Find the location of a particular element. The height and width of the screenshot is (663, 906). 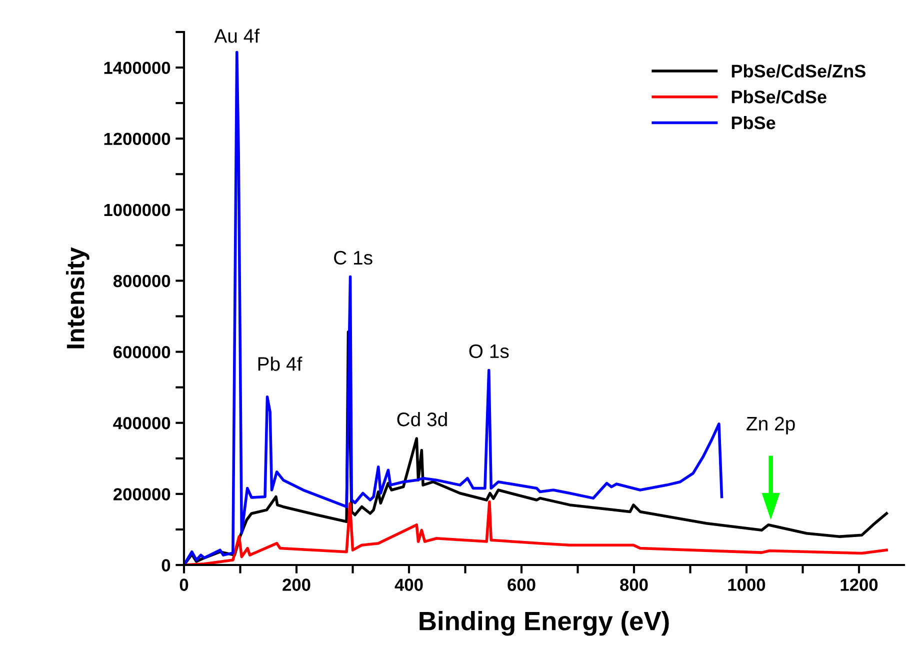

x-axis-title: Binding Energy (eV) is located at coordinates (544, 623).